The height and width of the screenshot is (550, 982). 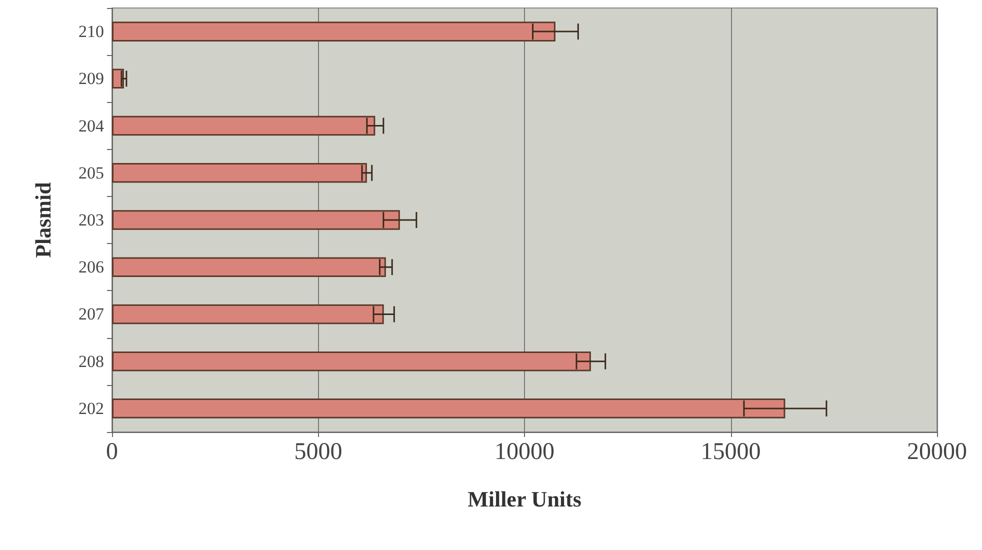 What do you see at coordinates (112, 452) in the screenshot?
I see `x-tick-label: 0` at bounding box center [112, 452].